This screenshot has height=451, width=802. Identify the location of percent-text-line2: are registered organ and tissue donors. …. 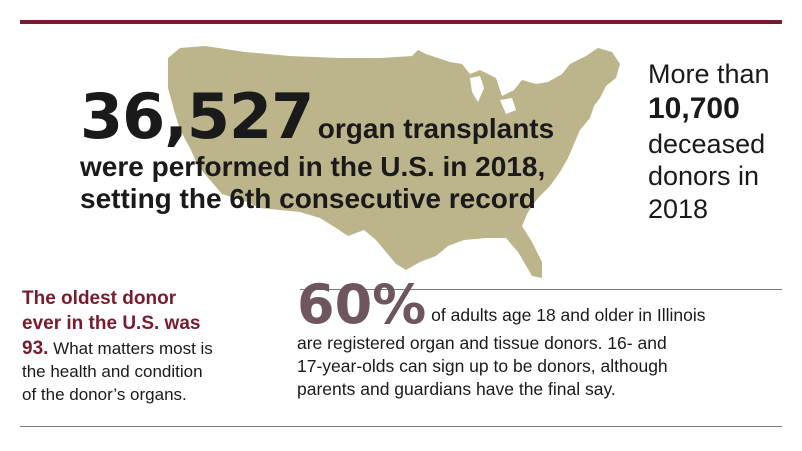
(482, 343).